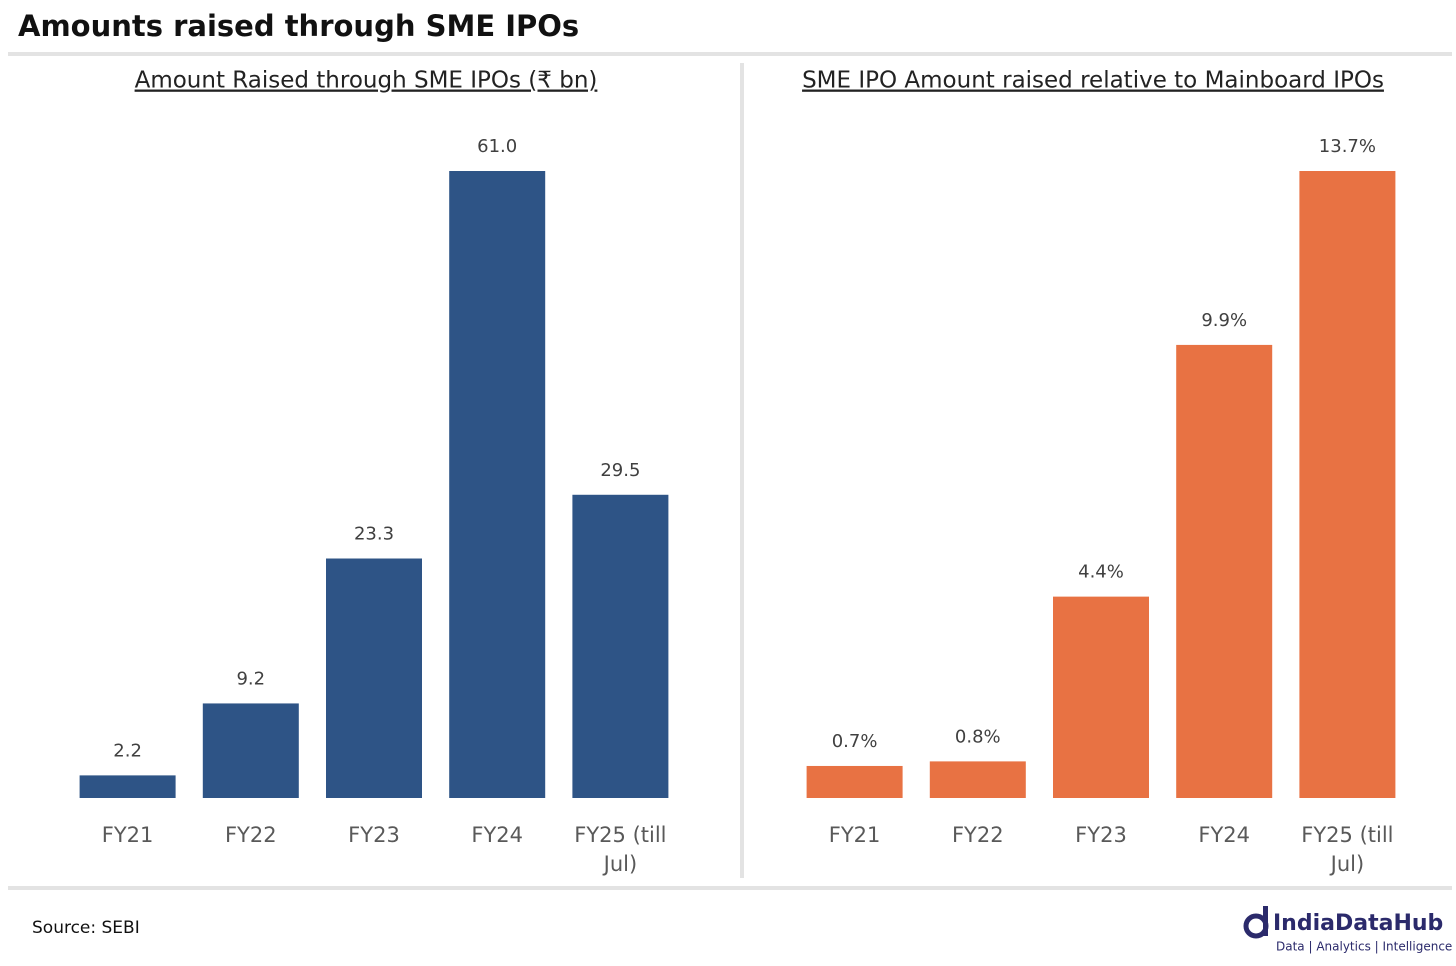  What do you see at coordinates (1256, 922) in the screenshot?
I see `logo-icon` at bounding box center [1256, 922].